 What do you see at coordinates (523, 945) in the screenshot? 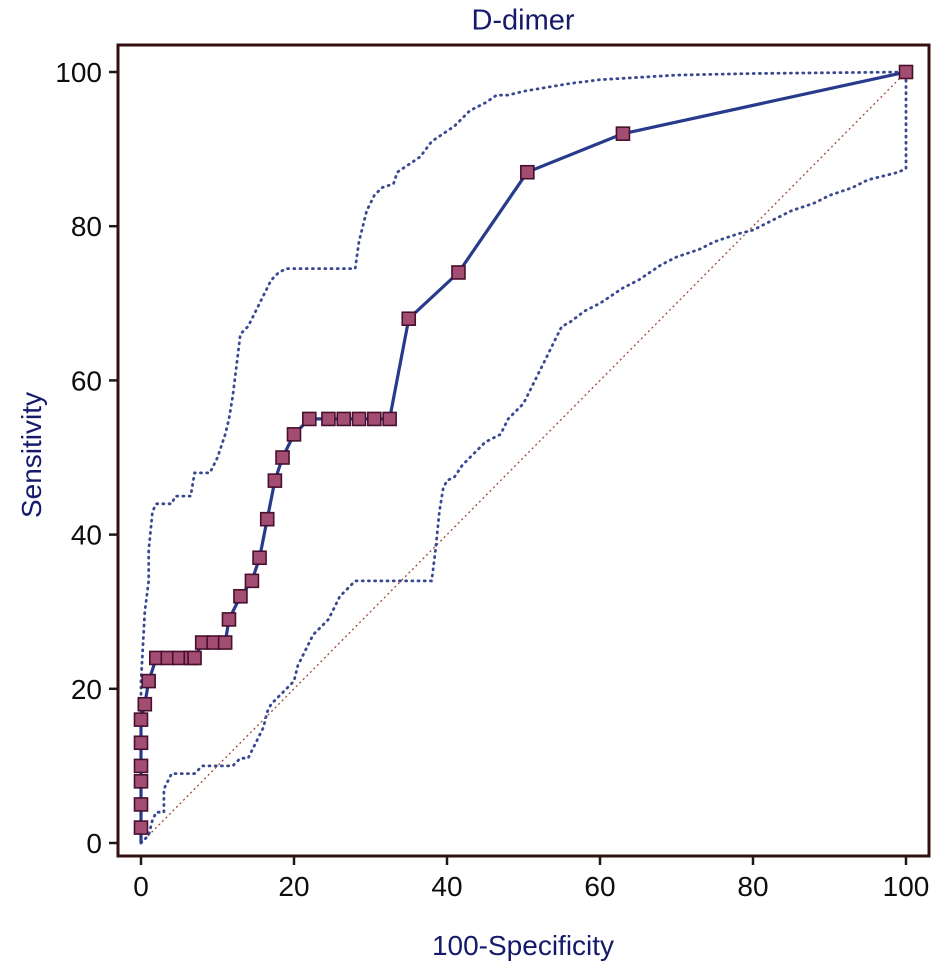
I see `x-axis-title: 100-Specificity` at bounding box center [523, 945].